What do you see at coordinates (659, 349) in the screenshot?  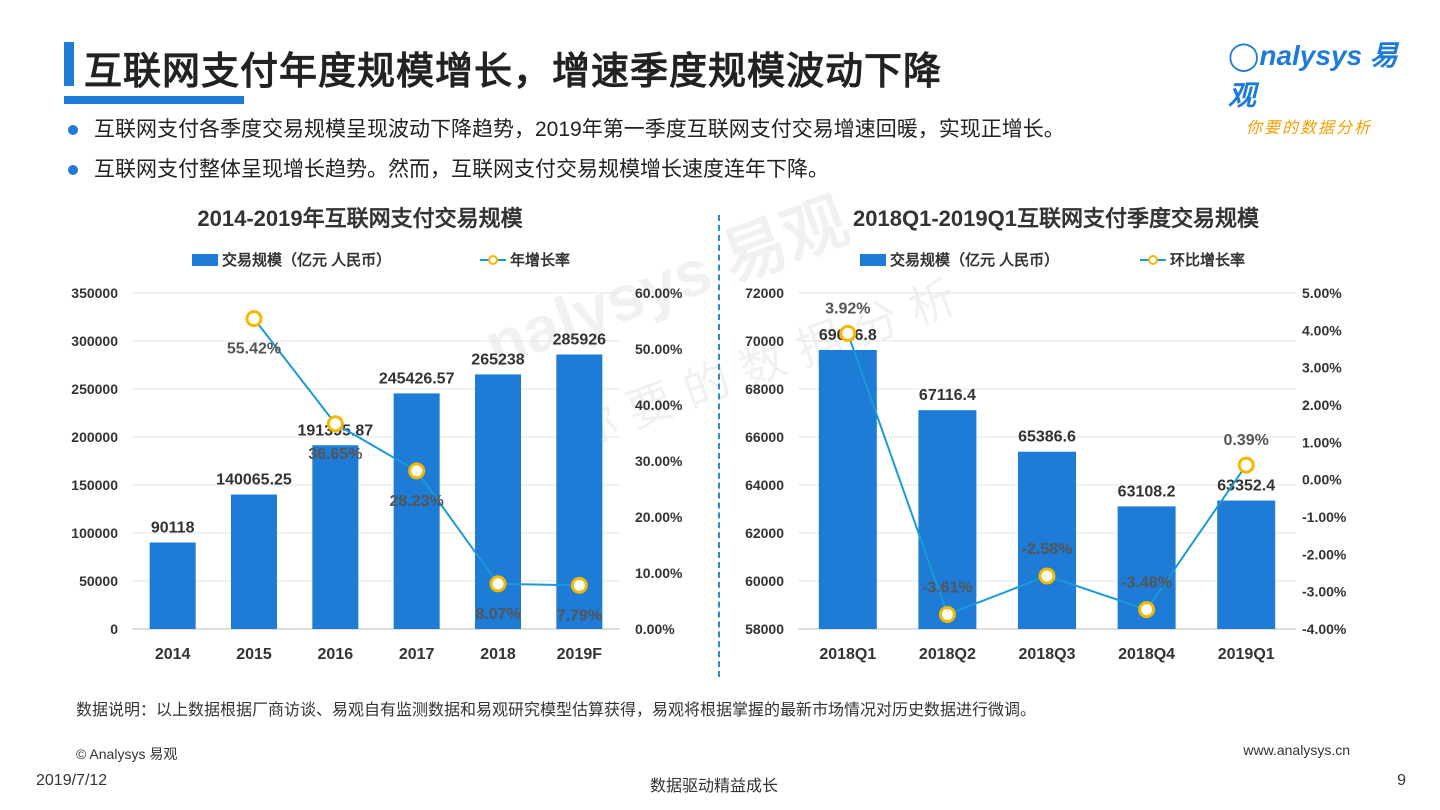 I see `y-right-tick-label: 50.00%` at bounding box center [659, 349].